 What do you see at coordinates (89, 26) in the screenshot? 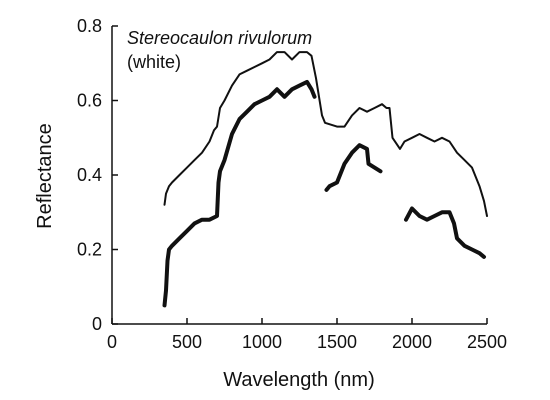
I see `y-tick-label: 0.8` at bounding box center [89, 26].